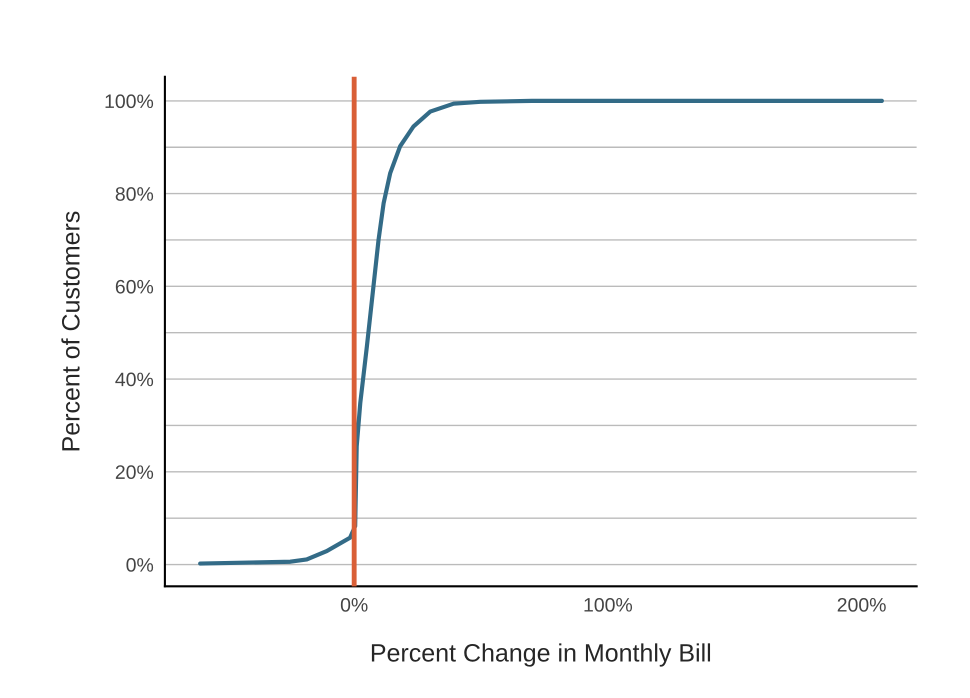 This screenshot has height=698, width=970. Describe the element at coordinates (608, 605) in the screenshot. I see `x-tick-label: 100%` at that location.